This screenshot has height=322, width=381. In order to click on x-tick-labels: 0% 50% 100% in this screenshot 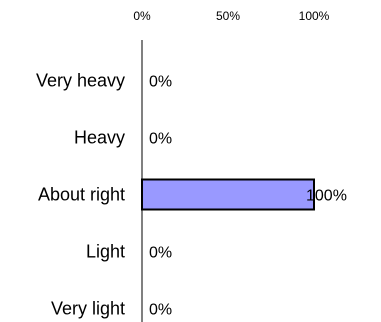, I will do `click(231, 16)`.